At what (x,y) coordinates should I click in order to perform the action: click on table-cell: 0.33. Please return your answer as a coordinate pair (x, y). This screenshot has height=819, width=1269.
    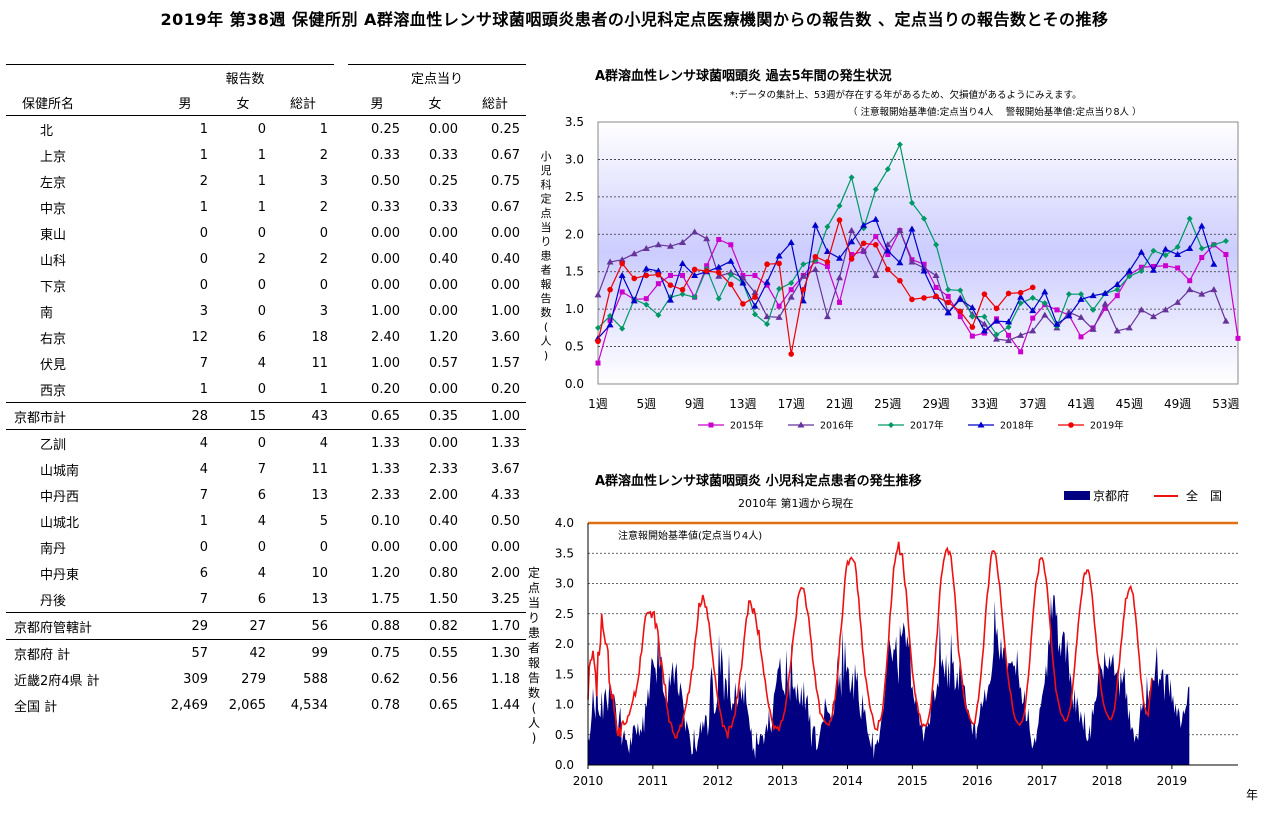
    Looking at the image, I should click on (385, 155).